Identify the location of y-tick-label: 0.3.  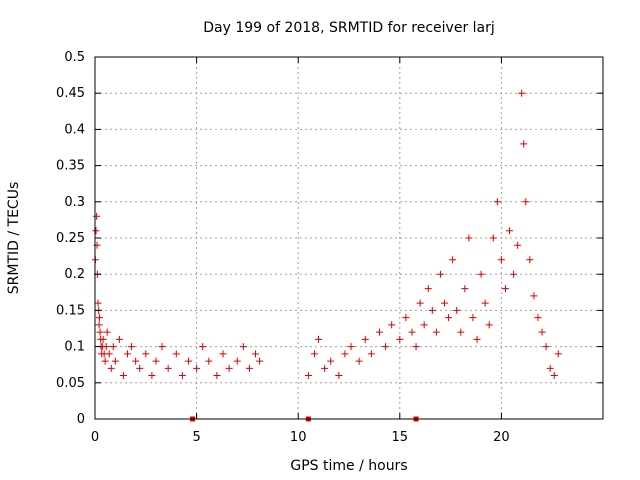
(74, 202).